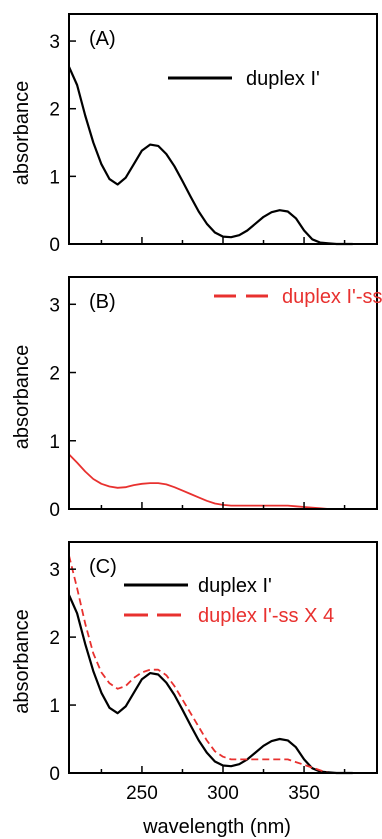 Image resolution: width=382 pixels, height=839 pixels. What do you see at coordinates (142, 793) in the screenshot?
I see `x-tick-label: 250` at bounding box center [142, 793].